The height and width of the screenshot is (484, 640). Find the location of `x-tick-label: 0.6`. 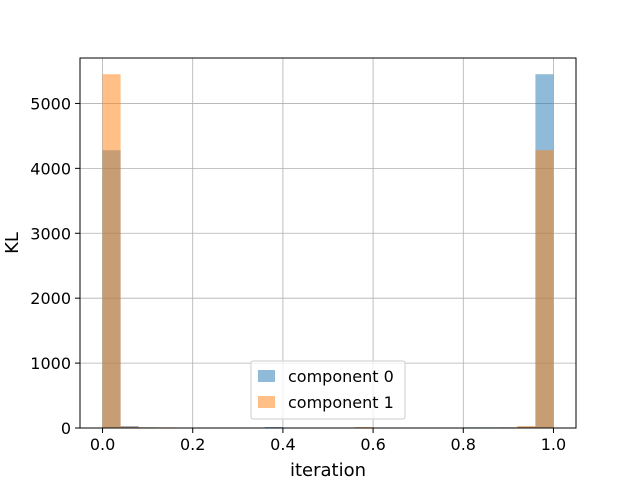

x-tick-label: 0.6 is located at coordinates (372, 444).